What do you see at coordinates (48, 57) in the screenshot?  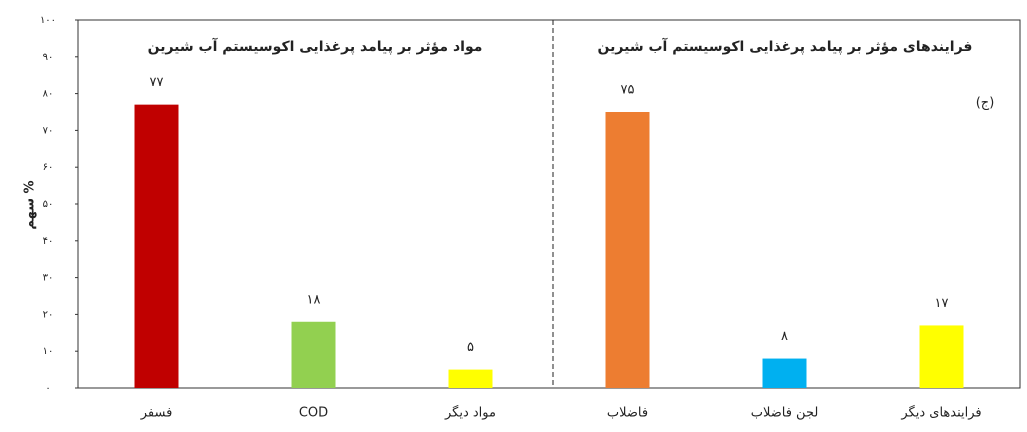 I see `y-tick-label: ۹۰` at bounding box center [48, 57].